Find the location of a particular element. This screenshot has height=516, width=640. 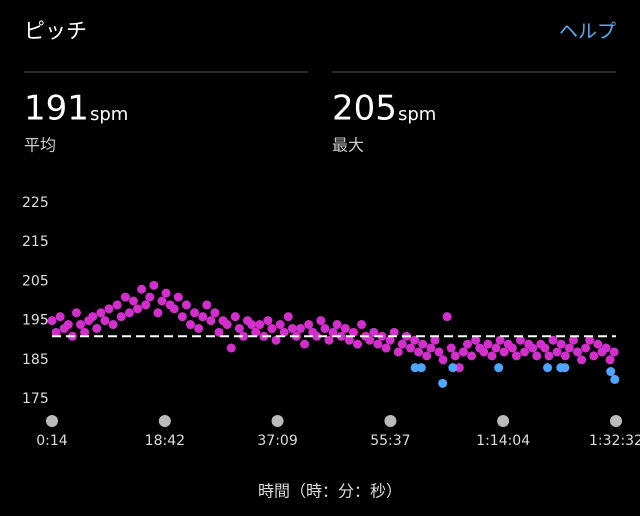

stat-value: 191 is located at coordinates (56, 109).